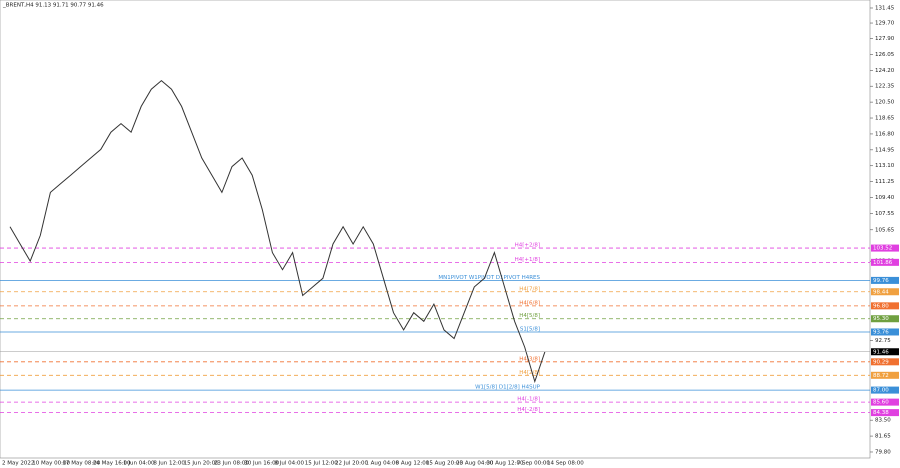 This screenshot has width=900, height=468. Describe the element at coordinates (881, 292) in the screenshot. I see `level-price: 98.44` at that location.